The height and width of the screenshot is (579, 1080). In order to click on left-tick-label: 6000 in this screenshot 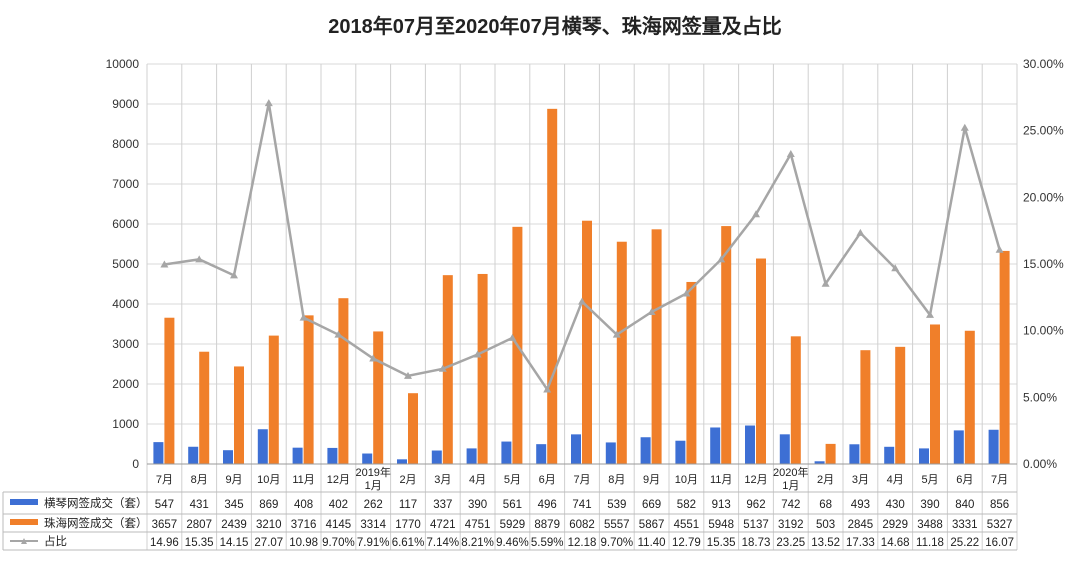, I will do `click(125, 224)`.